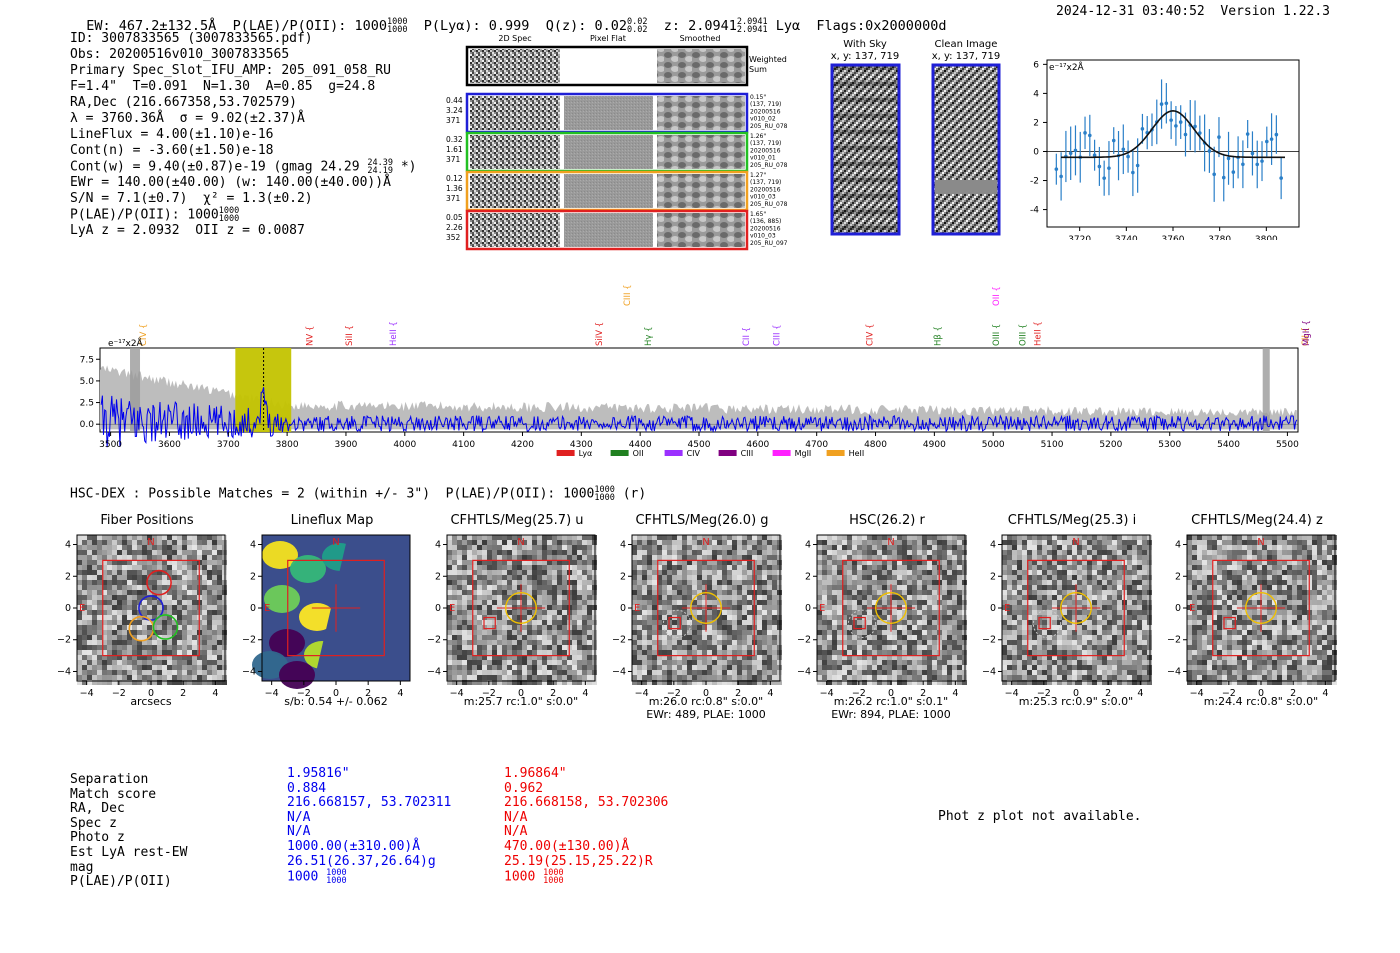  What do you see at coordinates (1243, 164) in the screenshot?
I see `gauss-point` at bounding box center [1243, 164].